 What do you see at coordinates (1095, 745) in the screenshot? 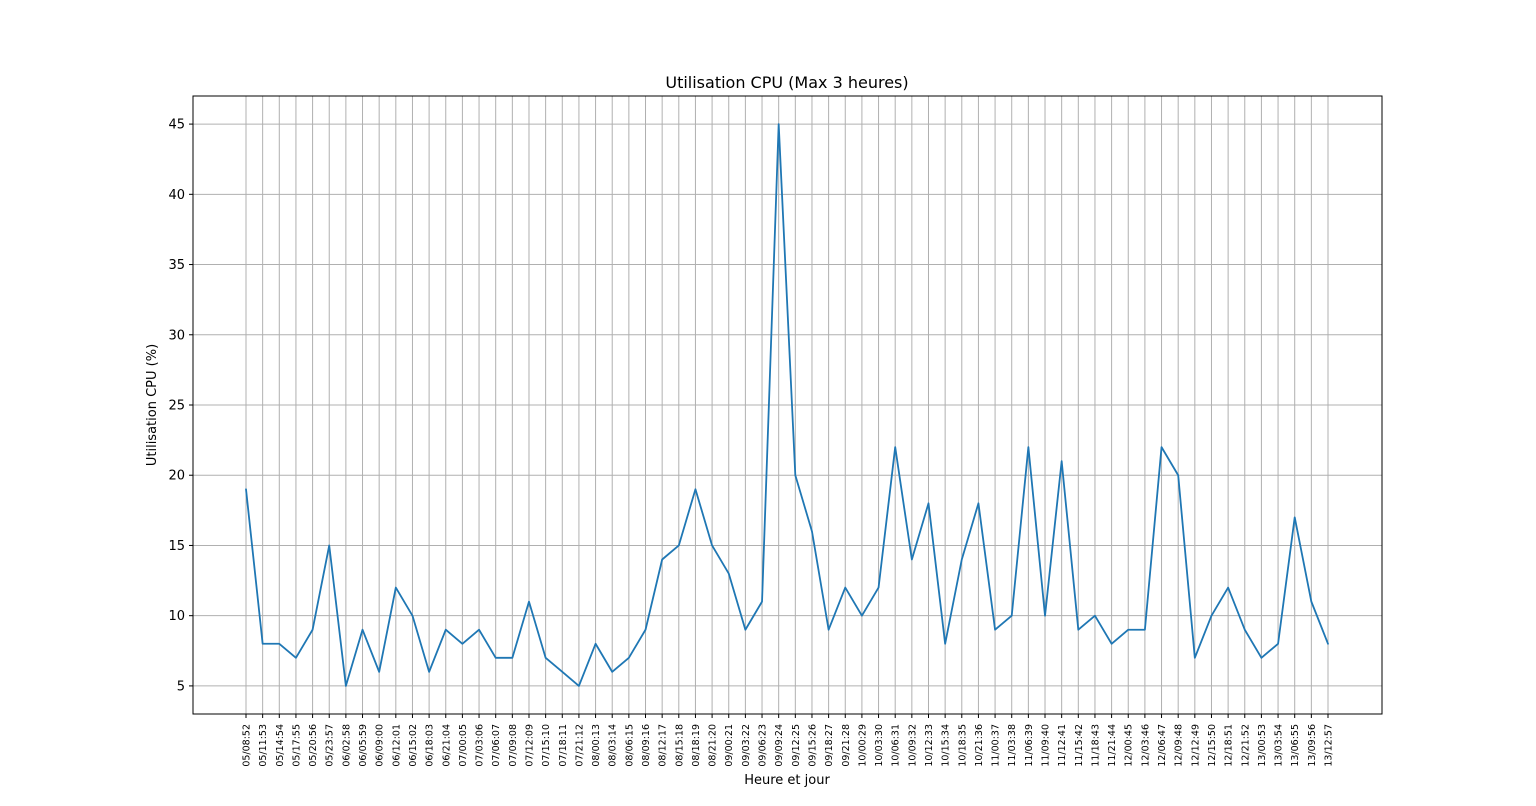
I see `x-tick-label: 11/18:43` at bounding box center [1095, 745].